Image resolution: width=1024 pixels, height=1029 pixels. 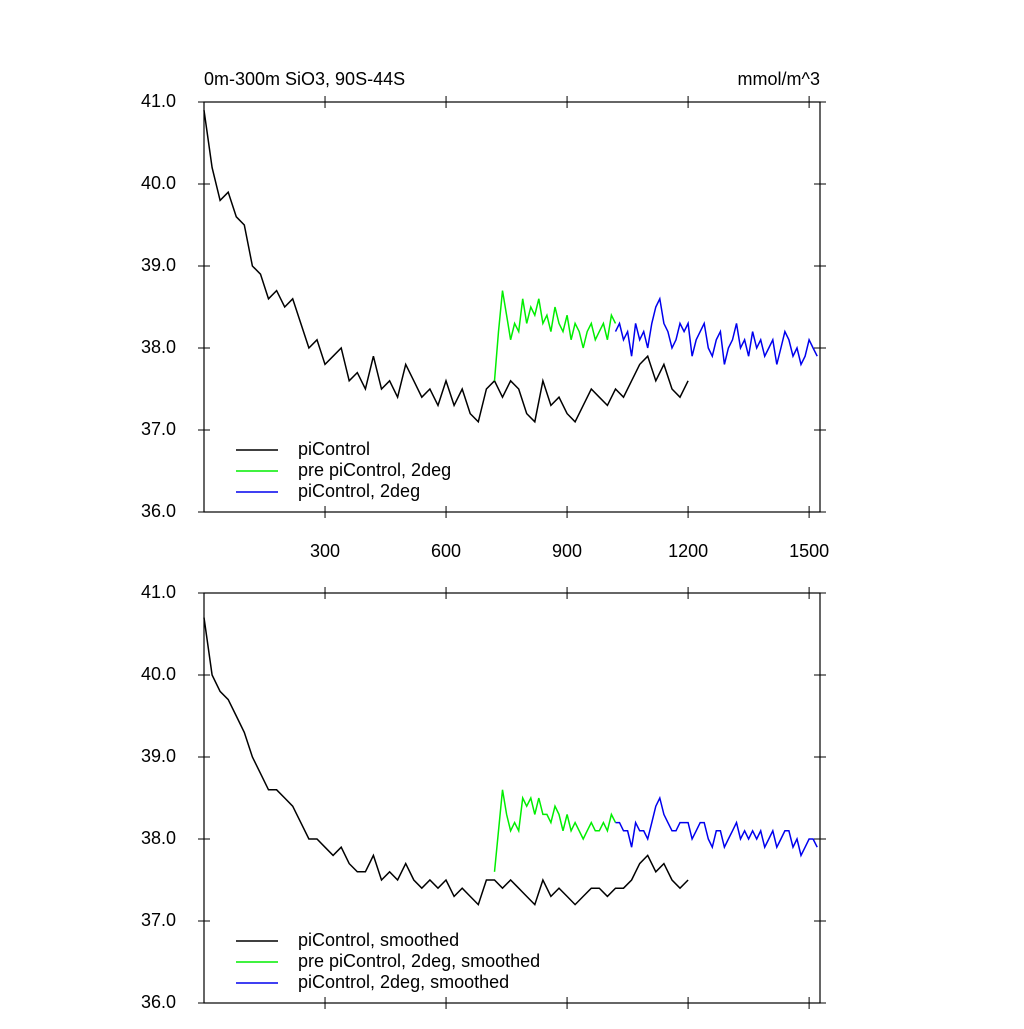 What do you see at coordinates (325, 551) in the screenshot?
I see `x-tick-label: 300` at bounding box center [325, 551].